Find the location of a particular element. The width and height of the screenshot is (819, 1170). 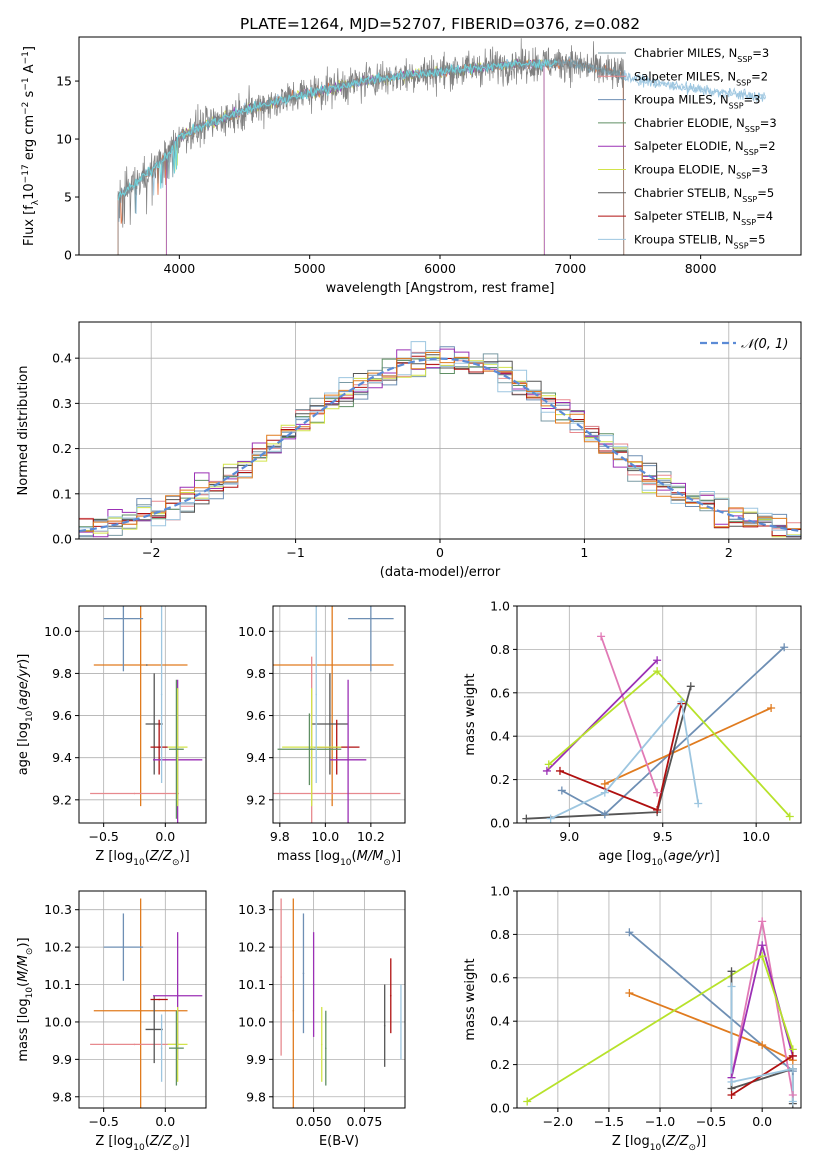

y-tick-label: 9.2 is located at coordinates (62, 799).